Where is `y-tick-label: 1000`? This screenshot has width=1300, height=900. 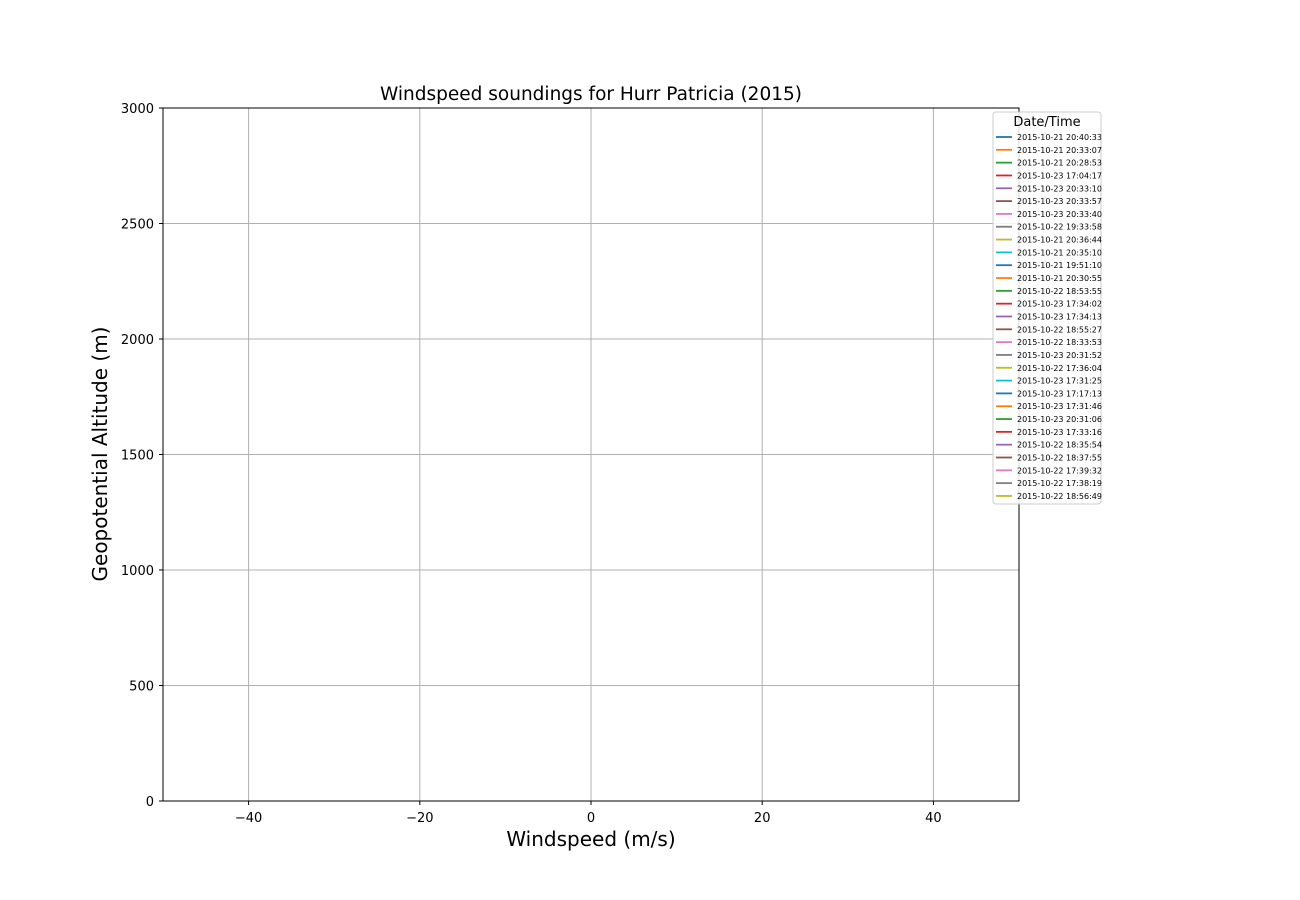
y-tick-label: 1000 is located at coordinates (137, 571).